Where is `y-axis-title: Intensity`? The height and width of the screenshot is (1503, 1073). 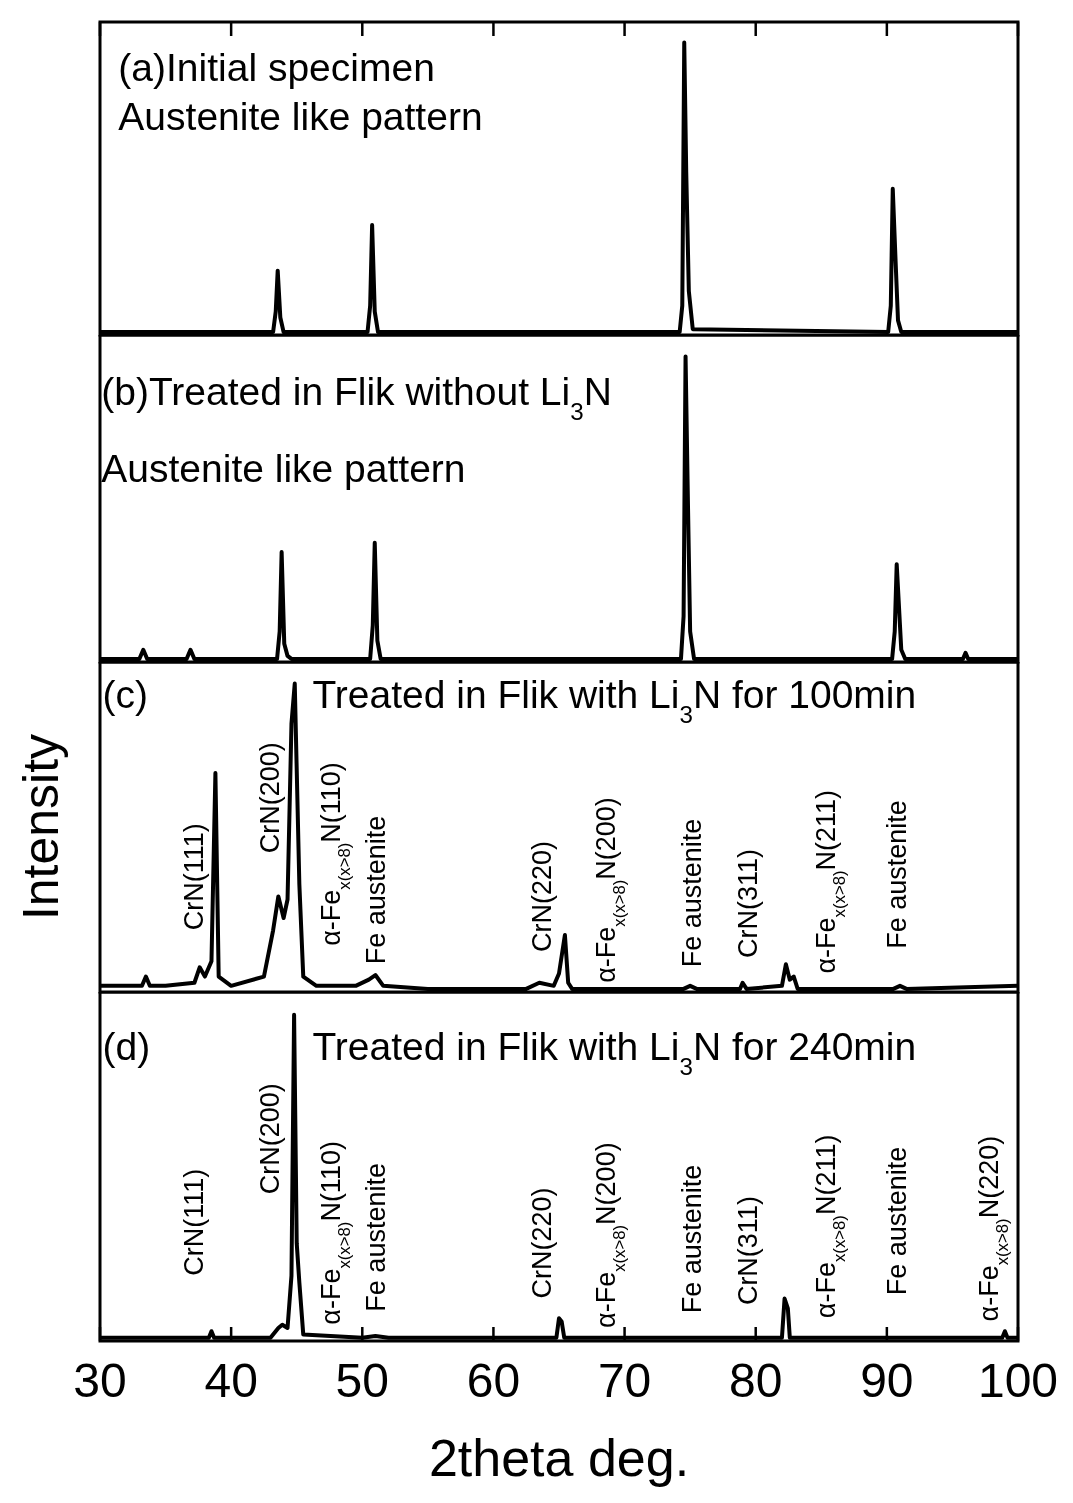 y-axis-title: Intensity is located at coordinates (41, 827).